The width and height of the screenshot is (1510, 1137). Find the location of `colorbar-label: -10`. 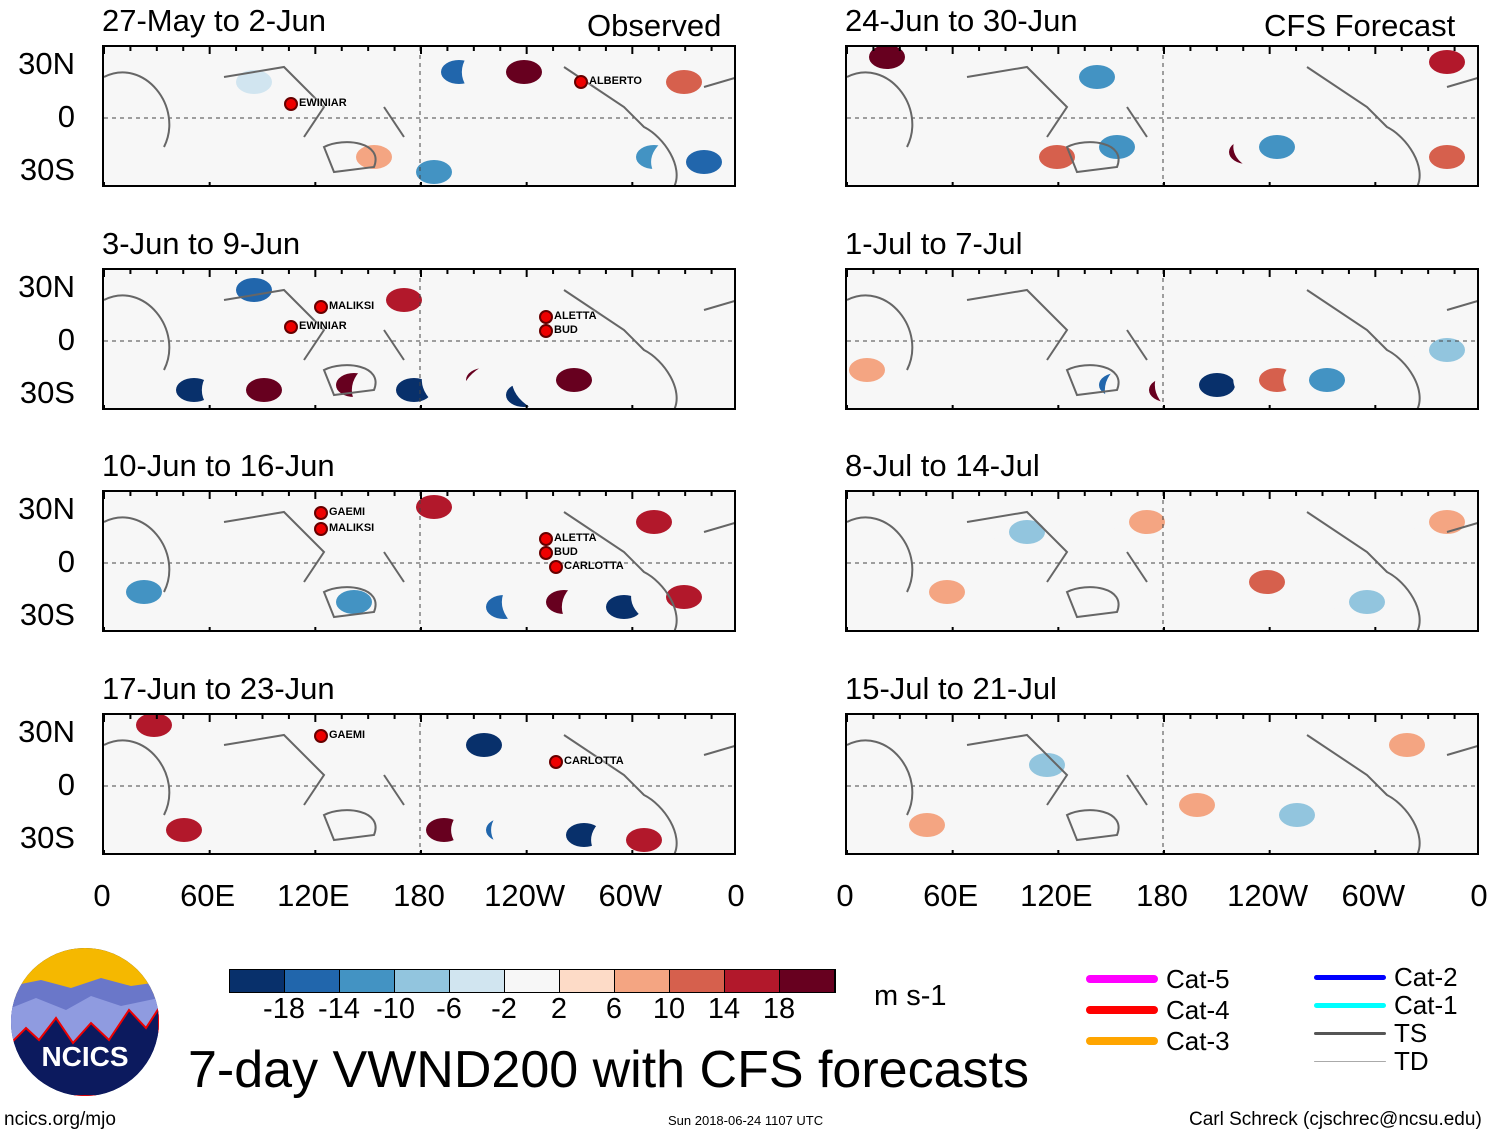

colorbar-label: -10 is located at coordinates (394, 1009).